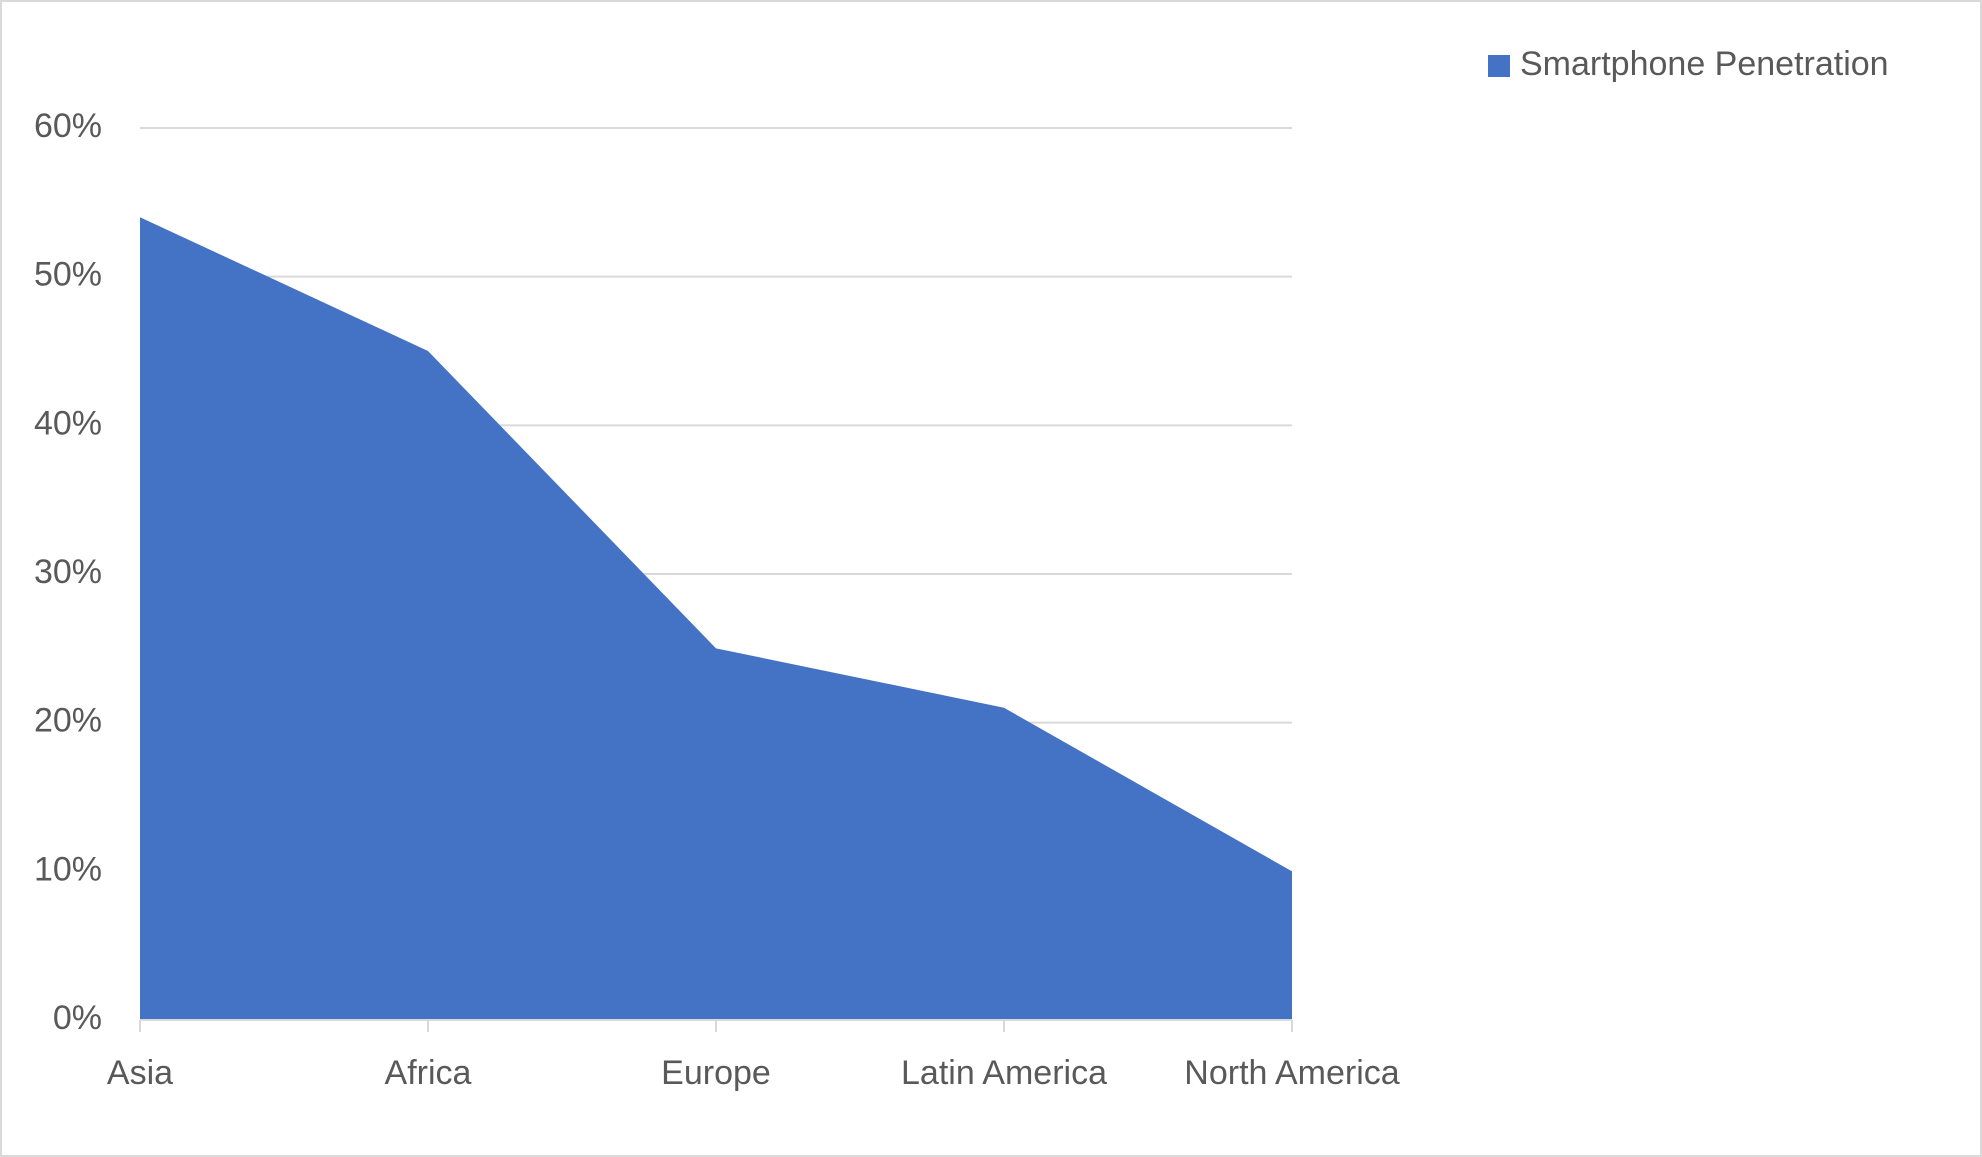 This screenshot has height=1157, width=1982. What do you see at coordinates (68, 572) in the screenshot?
I see `y-tick-label: 30%` at bounding box center [68, 572].